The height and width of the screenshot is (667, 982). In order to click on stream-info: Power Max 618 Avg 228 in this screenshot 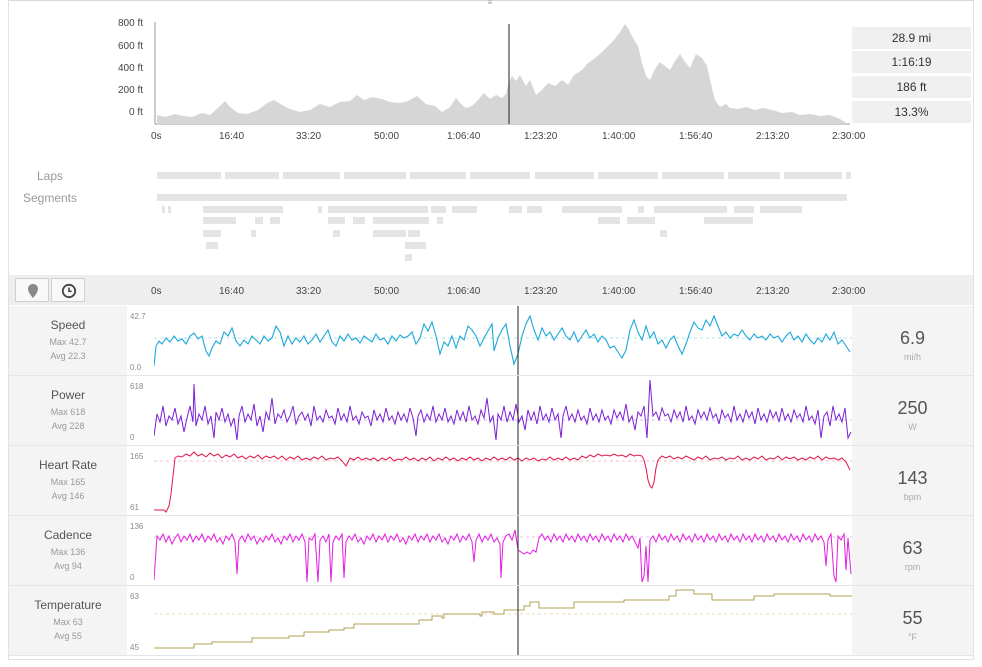, I will do `click(68, 410)`.